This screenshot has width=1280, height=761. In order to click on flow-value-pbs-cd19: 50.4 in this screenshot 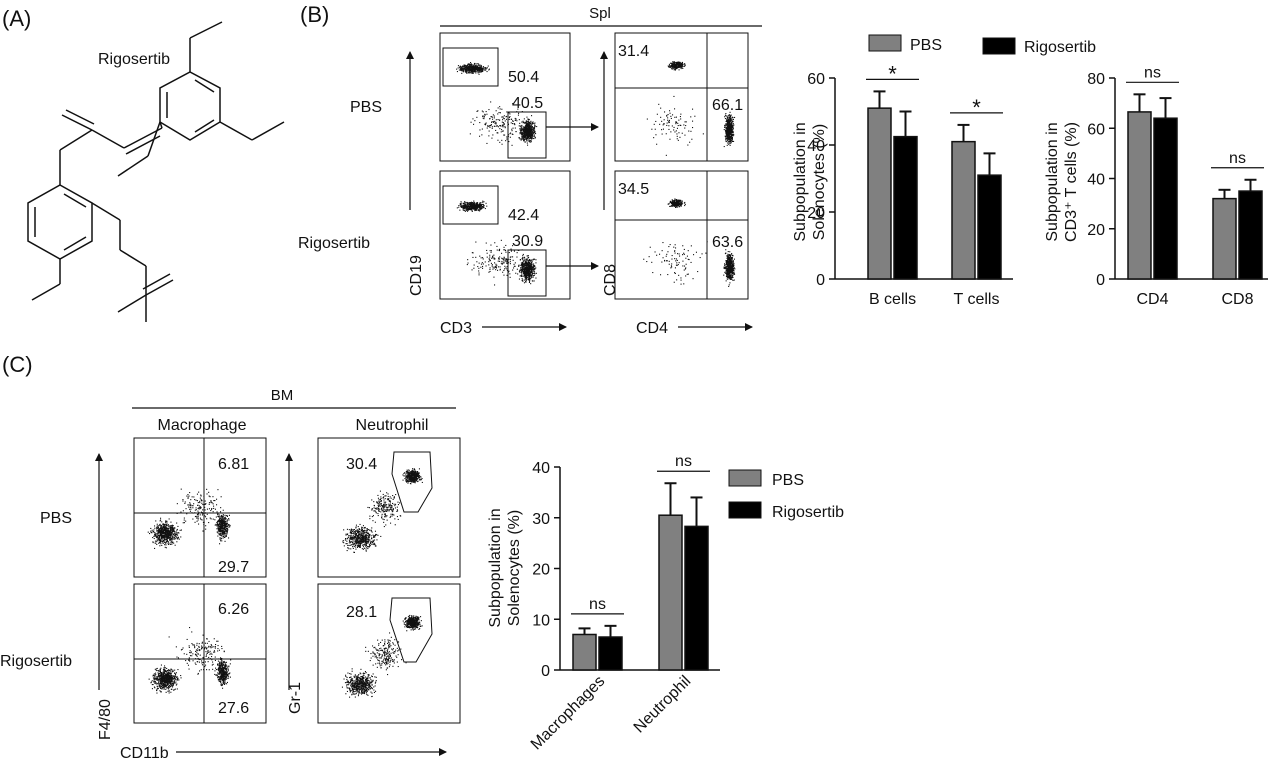, I will do `click(523, 77)`.